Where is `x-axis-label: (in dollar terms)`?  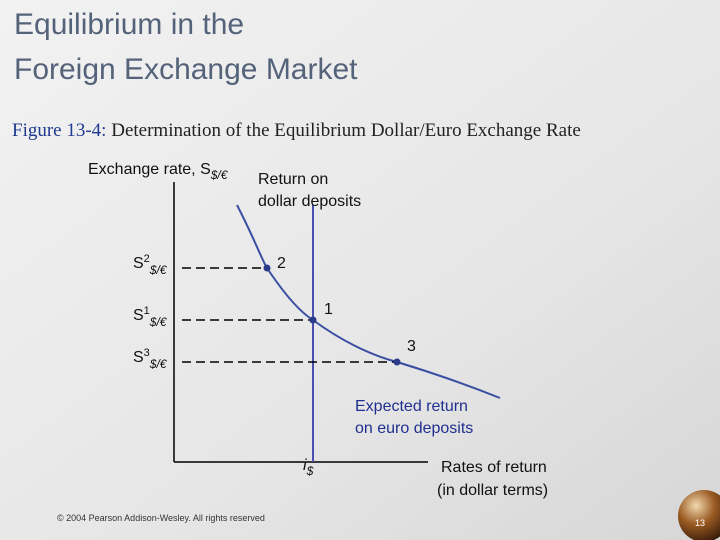
x-axis-label: (in dollar terms) is located at coordinates (492, 490).